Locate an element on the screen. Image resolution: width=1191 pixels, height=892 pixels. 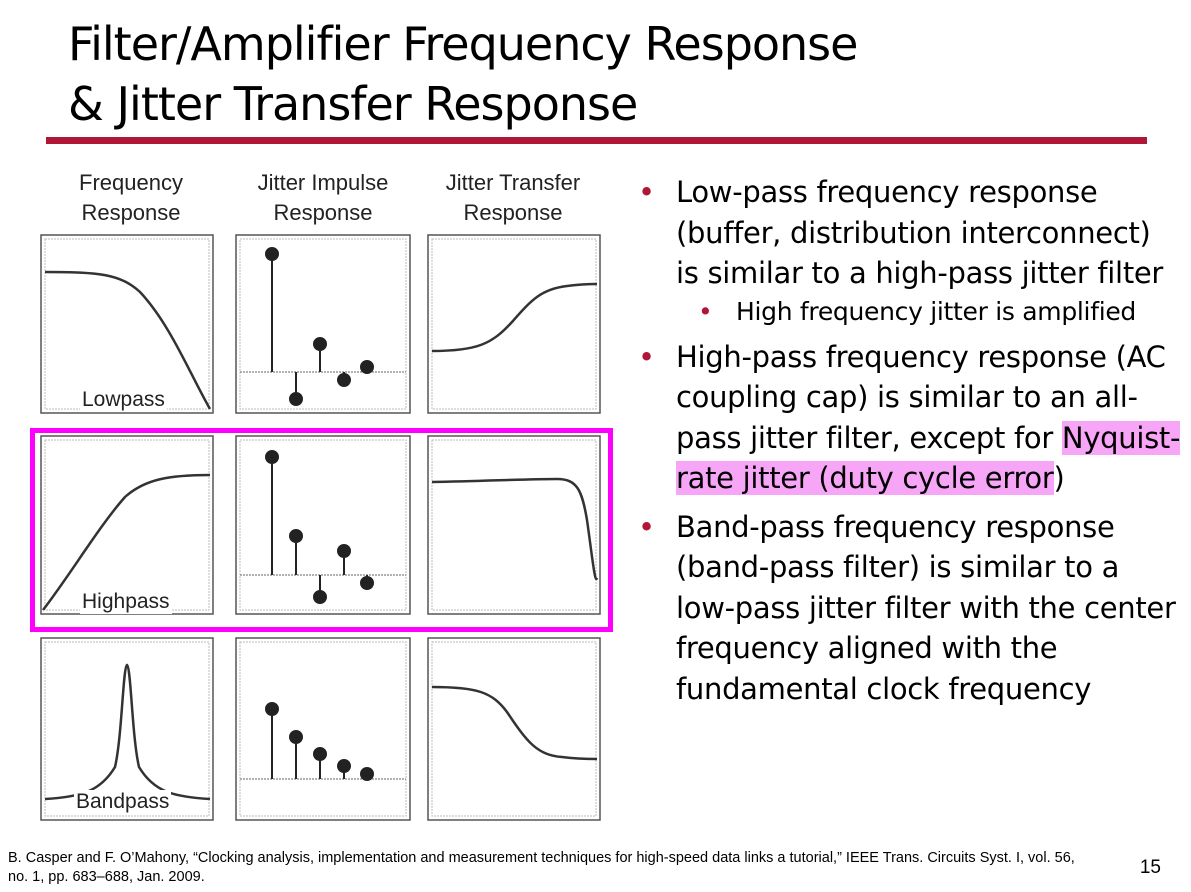
column-header-frequency-response: Frequency Response is located at coordinates (131, 198).